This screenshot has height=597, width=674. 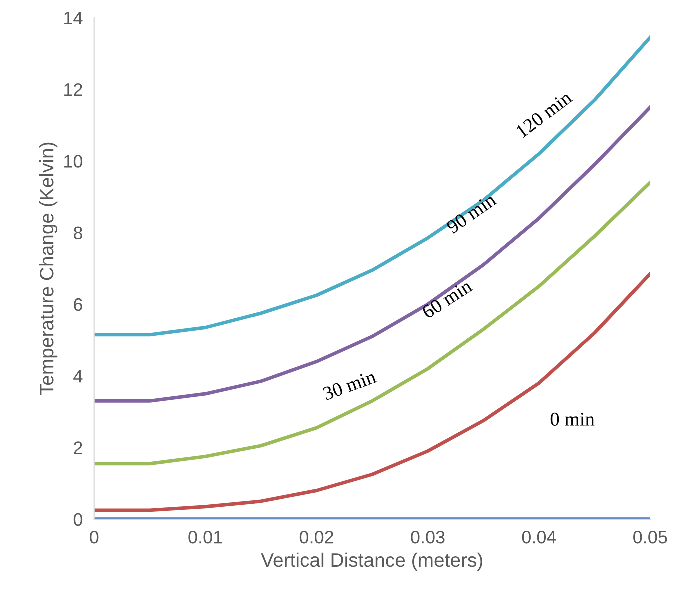 What do you see at coordinates (73, 18) in the screenshot?
I see `y-tick-label: 14` at bounding box center [73, 18].